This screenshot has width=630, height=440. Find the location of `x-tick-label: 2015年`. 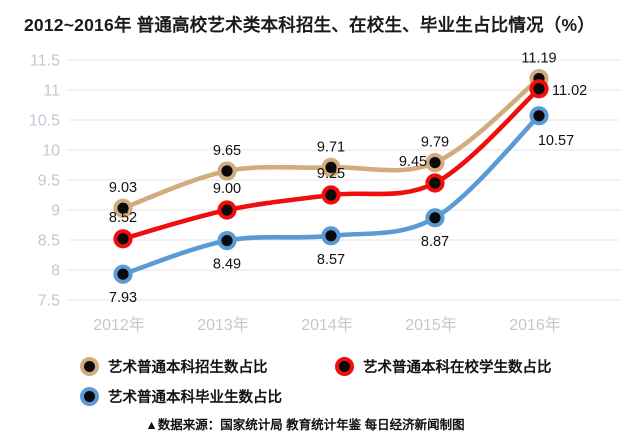

x-tick-label: 2015年 is located at coordinates (431, 325).